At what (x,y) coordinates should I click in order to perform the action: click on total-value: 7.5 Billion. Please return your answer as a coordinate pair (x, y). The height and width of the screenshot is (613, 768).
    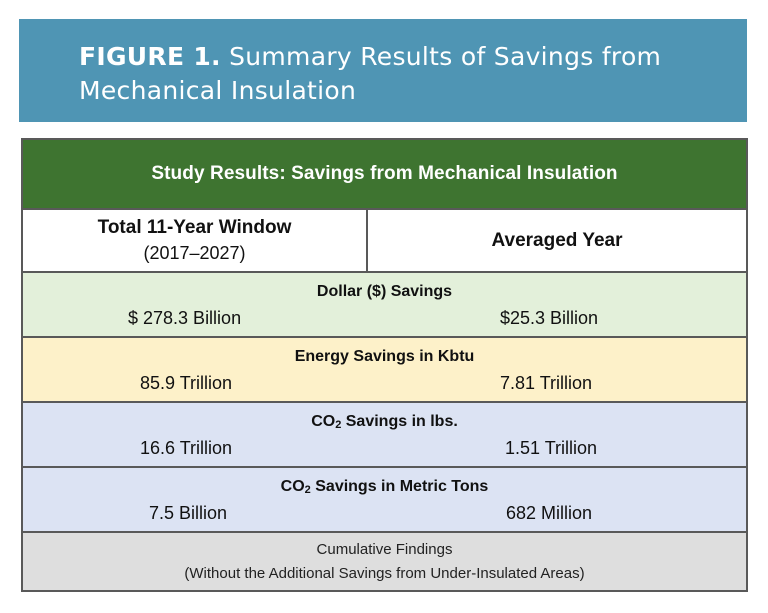
    Looking at the image, I should click on (188, 513).